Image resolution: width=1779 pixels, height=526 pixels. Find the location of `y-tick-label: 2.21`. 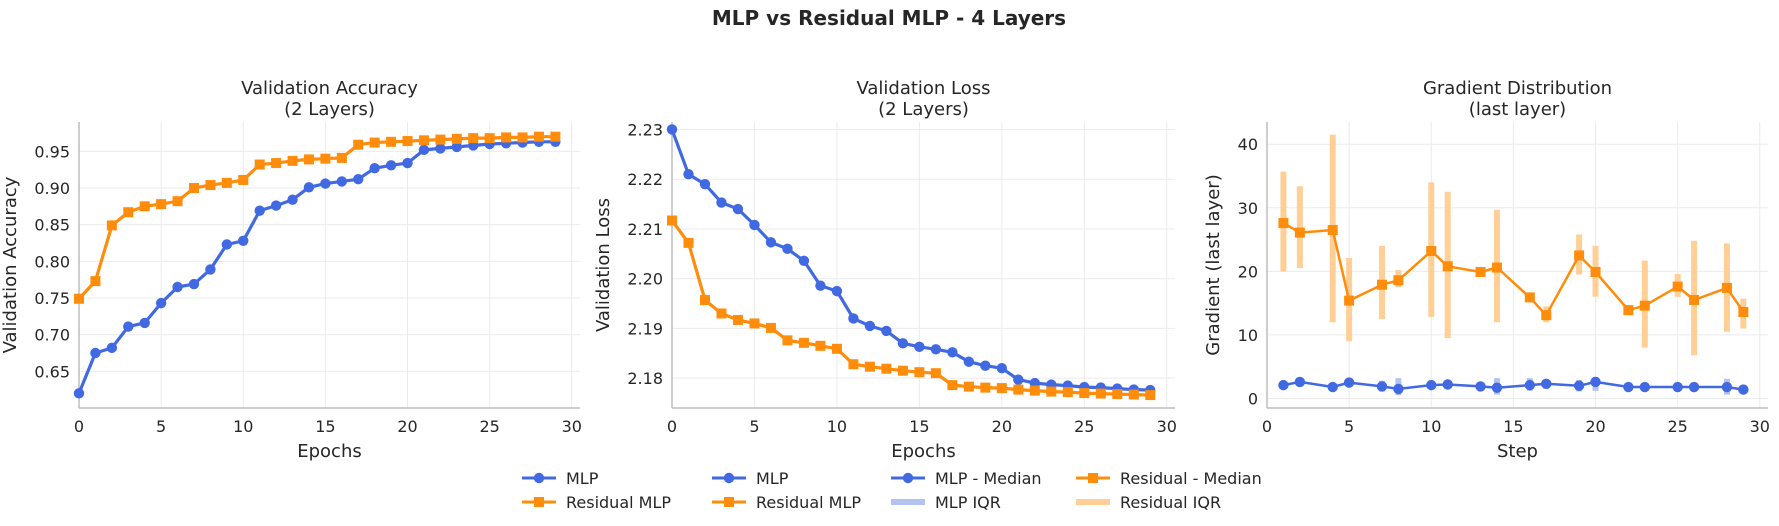

y-tick-label: 2.21 is located at coordinates (645, 229).